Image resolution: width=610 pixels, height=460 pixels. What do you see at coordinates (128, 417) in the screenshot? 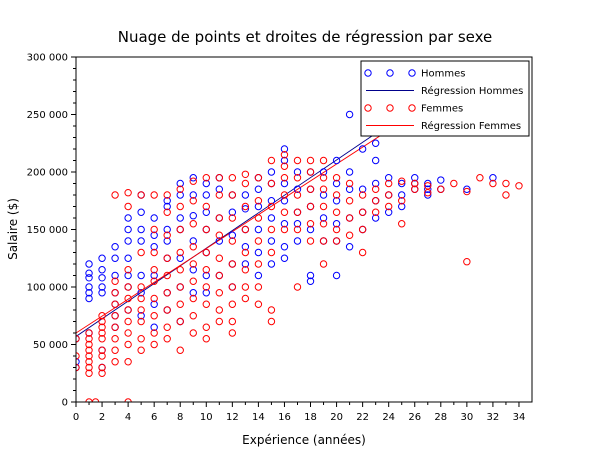
I see `x-tick-label: 4` at bounding box center [128, 417].